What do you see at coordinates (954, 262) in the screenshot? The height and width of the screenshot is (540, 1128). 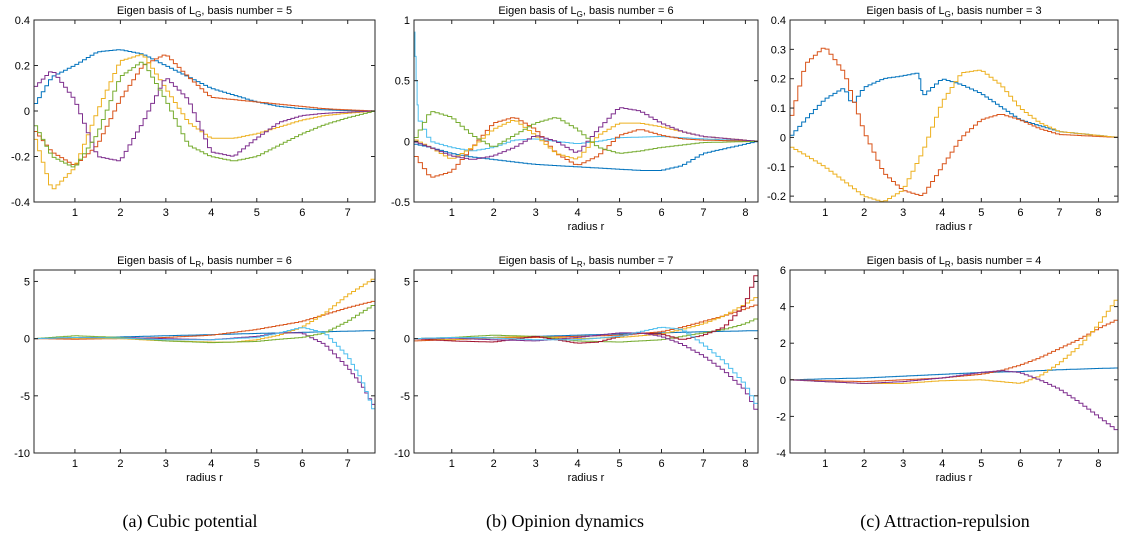 I see `chart-title: Eigen basis of LR, basis number = 4` at bounding box center [954, 262].